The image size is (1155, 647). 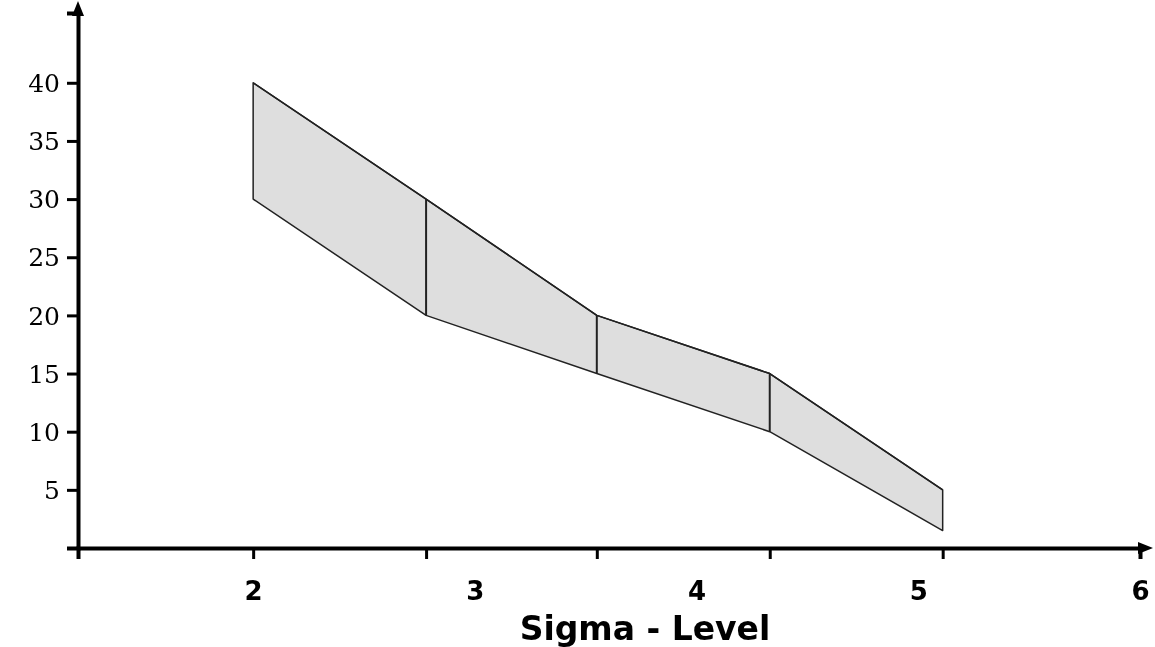 I want to click on y-tick-label: 30, so click(x=44, y=200).